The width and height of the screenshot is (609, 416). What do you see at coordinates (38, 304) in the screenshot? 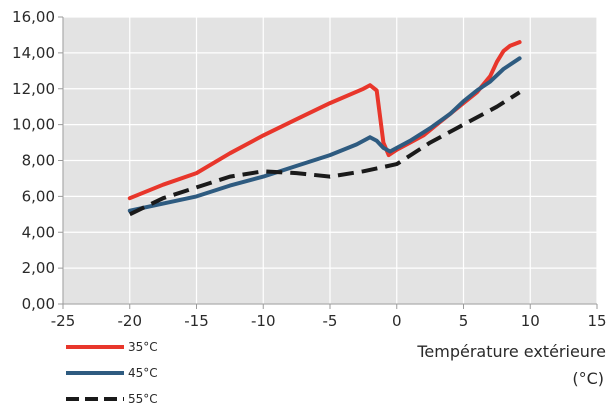
I see `y-tick-label: 0,00` at bounding box center [38, 304].